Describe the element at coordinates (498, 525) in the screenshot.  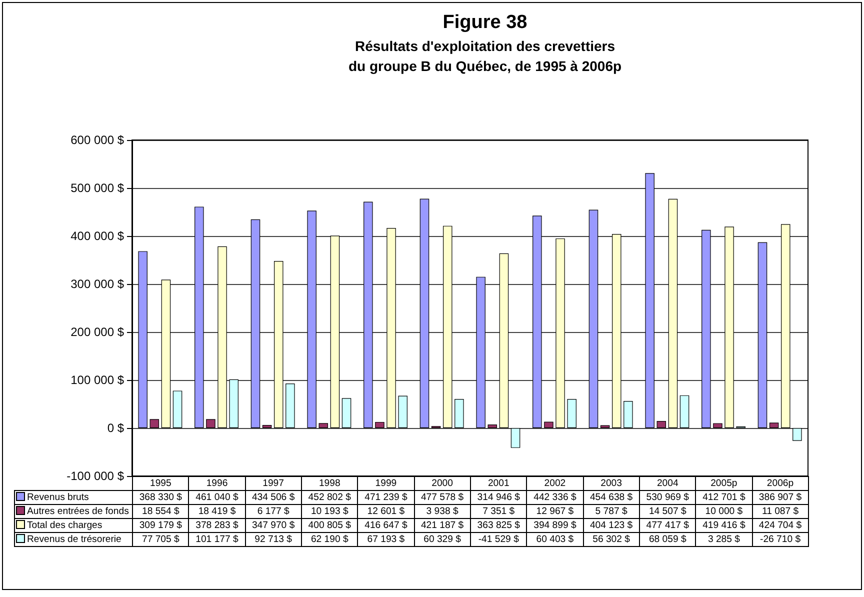
I see `data-label: 363 825 $` at that location.